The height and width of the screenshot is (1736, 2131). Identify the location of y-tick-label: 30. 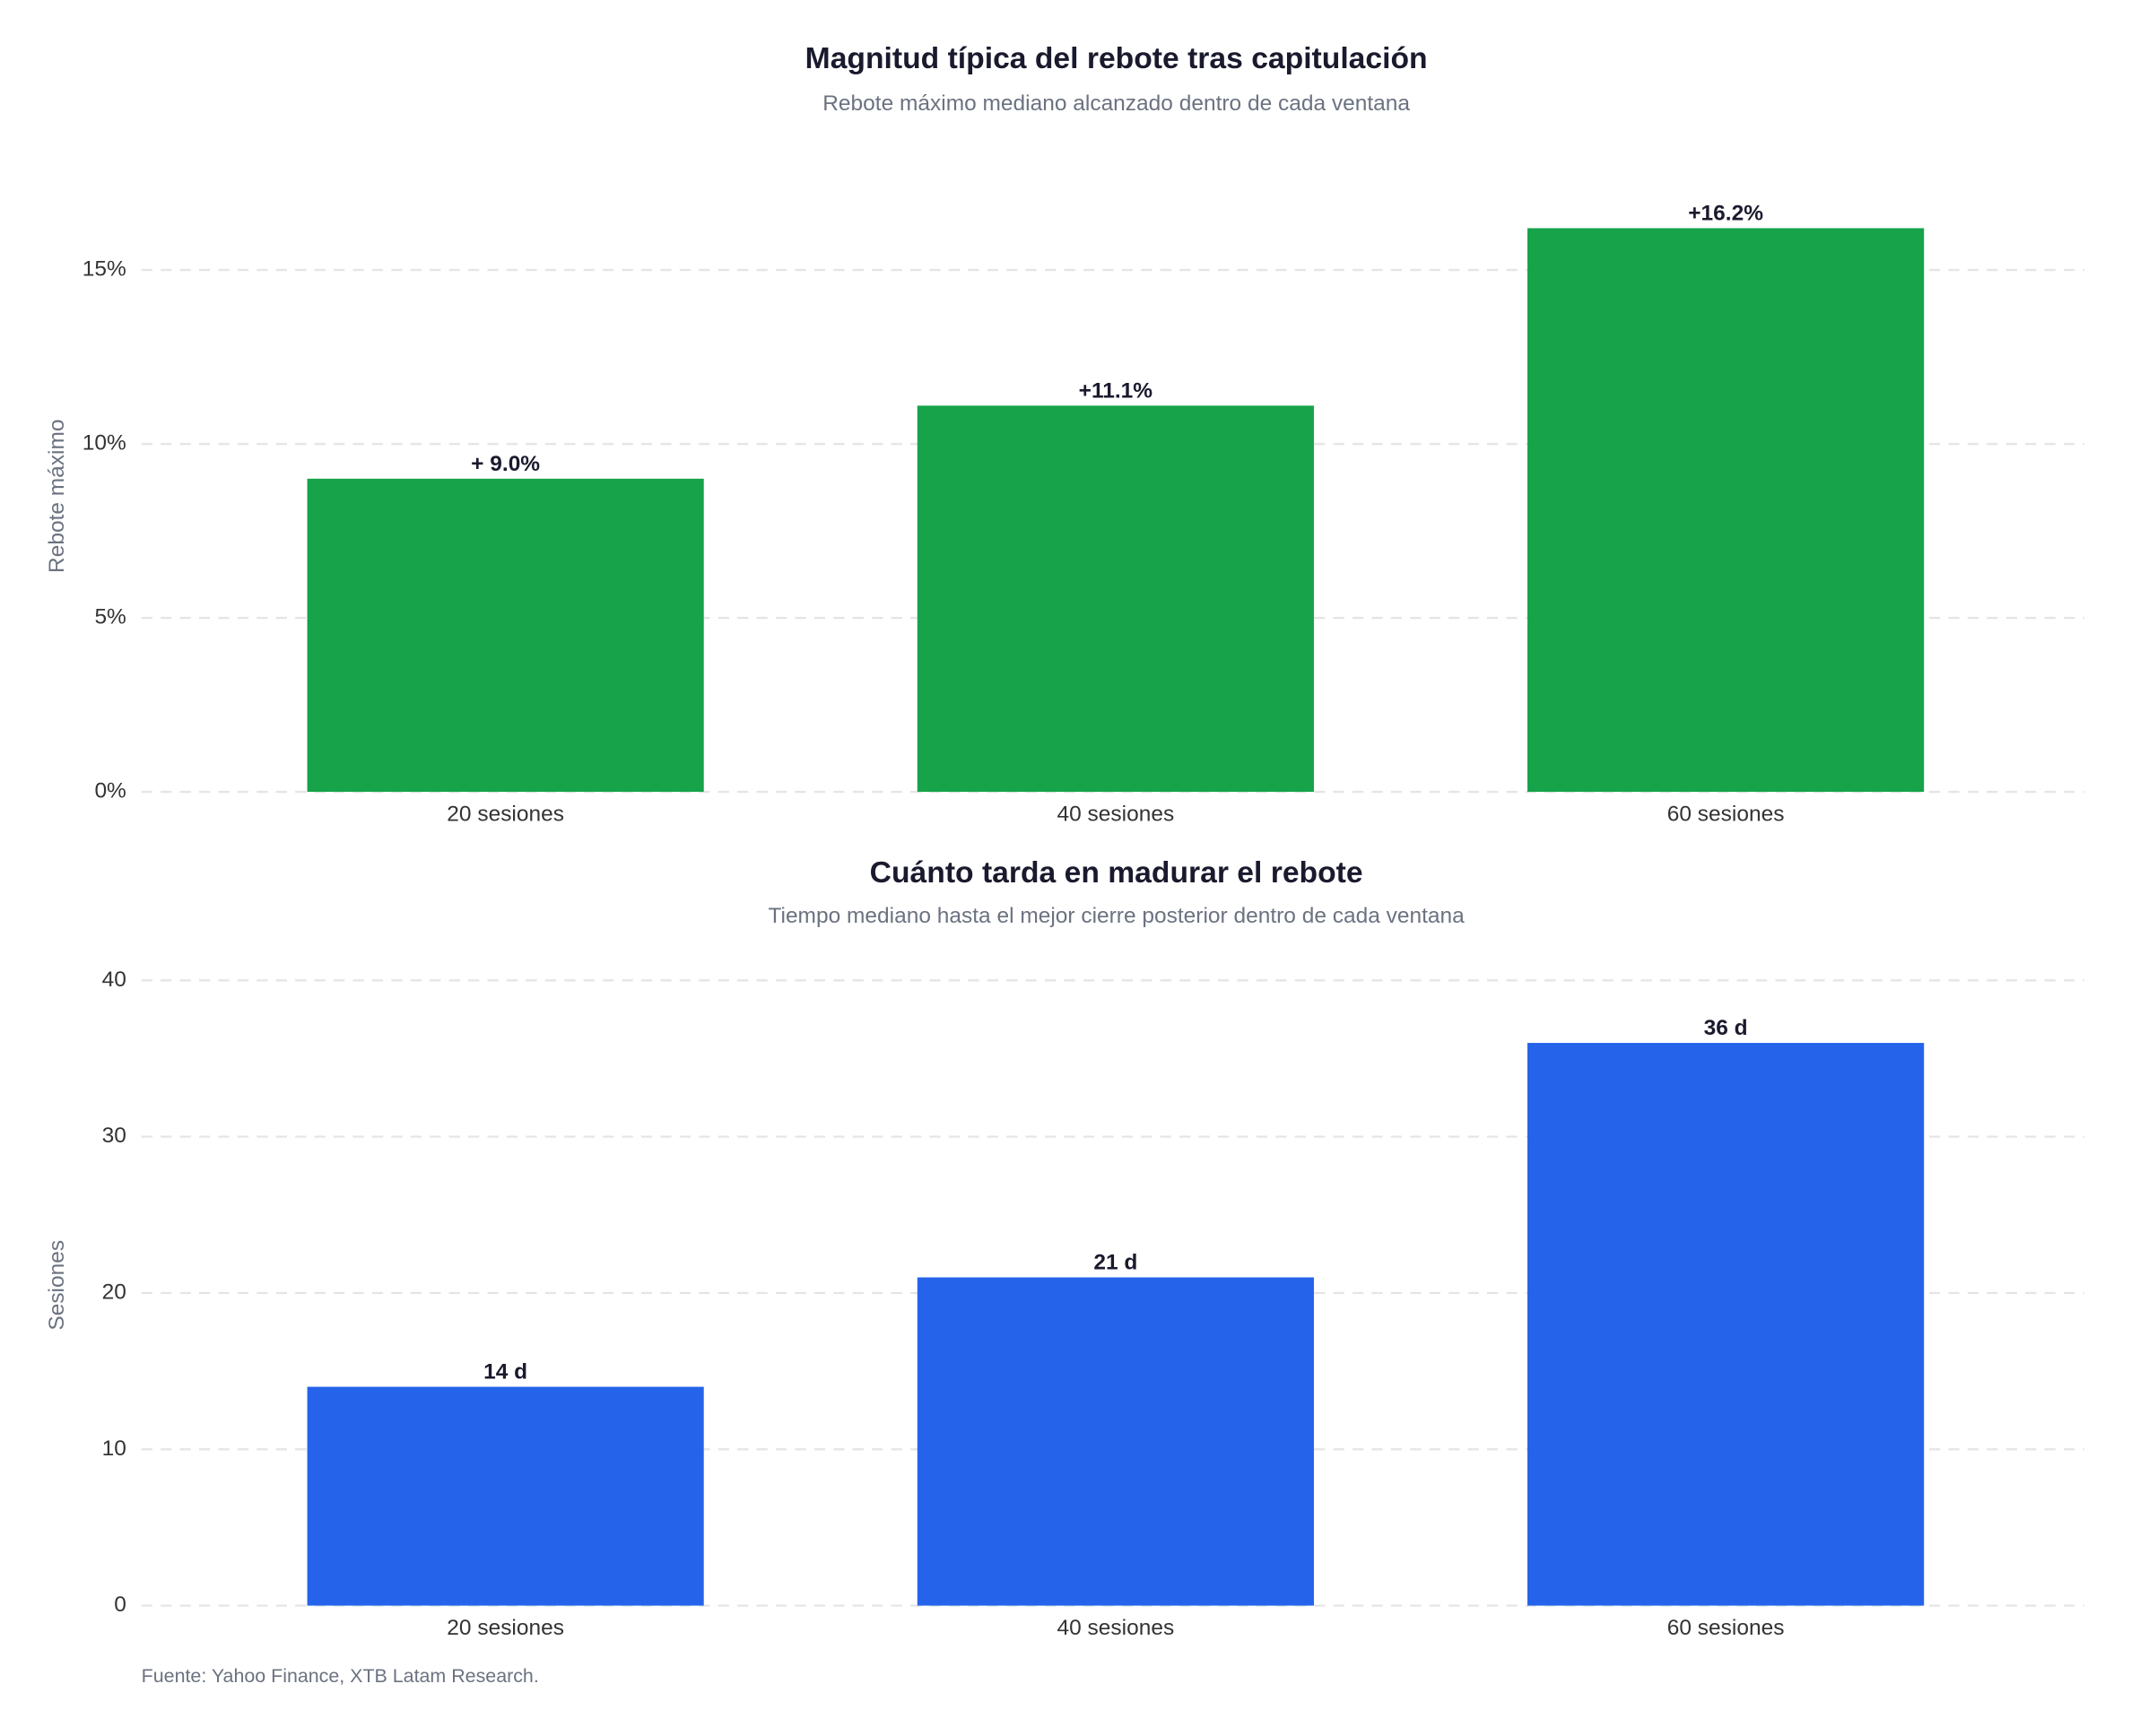
(114, 1136).